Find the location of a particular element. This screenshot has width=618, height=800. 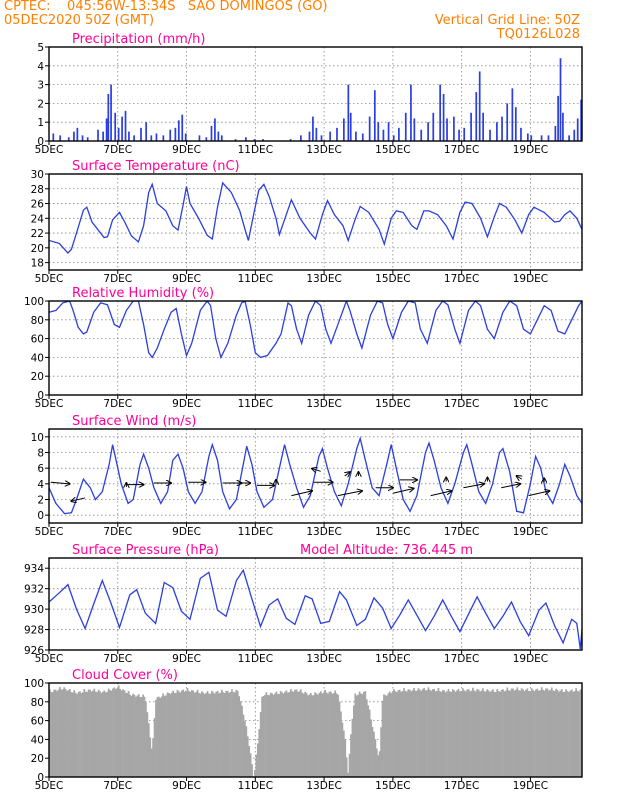

series-group is located at coordinates (315, 217).